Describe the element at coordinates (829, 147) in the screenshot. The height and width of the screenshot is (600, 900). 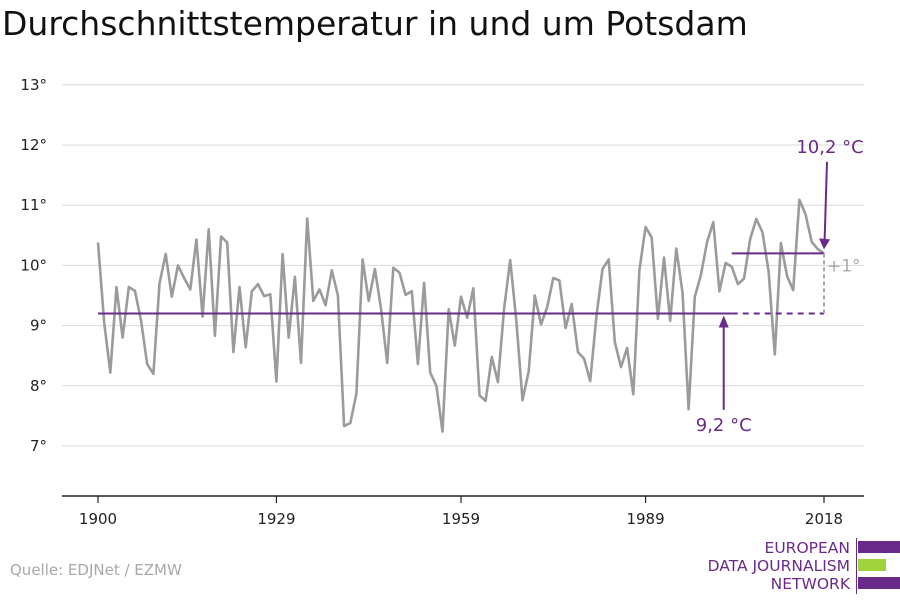
I see `recent-label: 10,2 °C` at that location.